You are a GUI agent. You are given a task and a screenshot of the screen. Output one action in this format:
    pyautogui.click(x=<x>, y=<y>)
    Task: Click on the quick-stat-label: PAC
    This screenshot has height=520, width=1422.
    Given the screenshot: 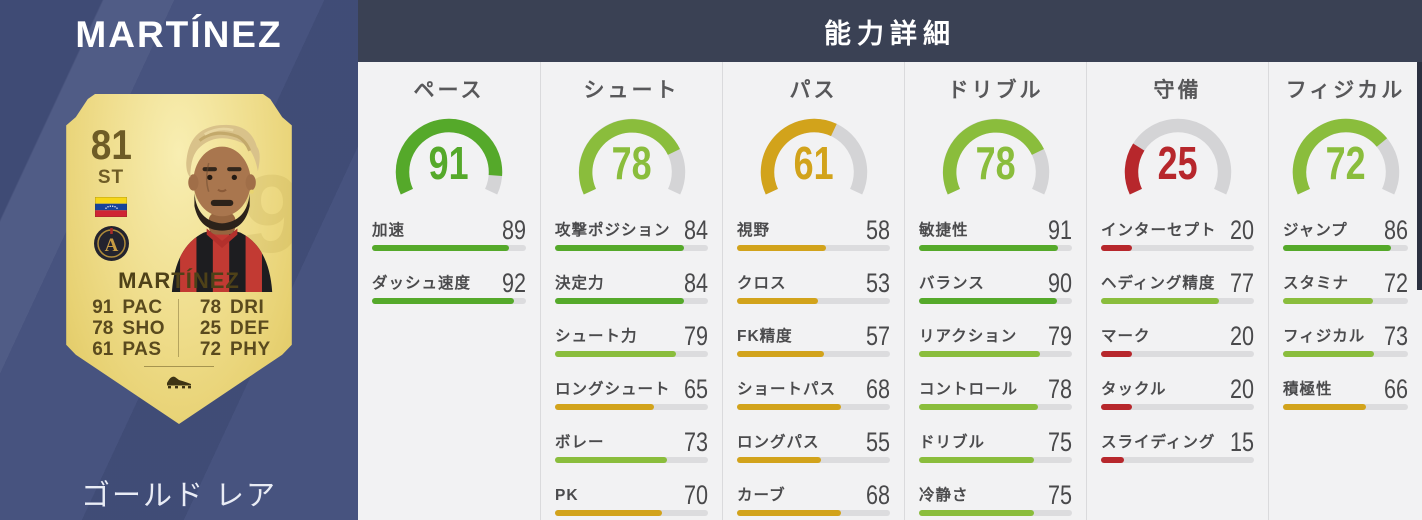 What is the action you would take?
    pyautogui.click(x=142, y=307)
    